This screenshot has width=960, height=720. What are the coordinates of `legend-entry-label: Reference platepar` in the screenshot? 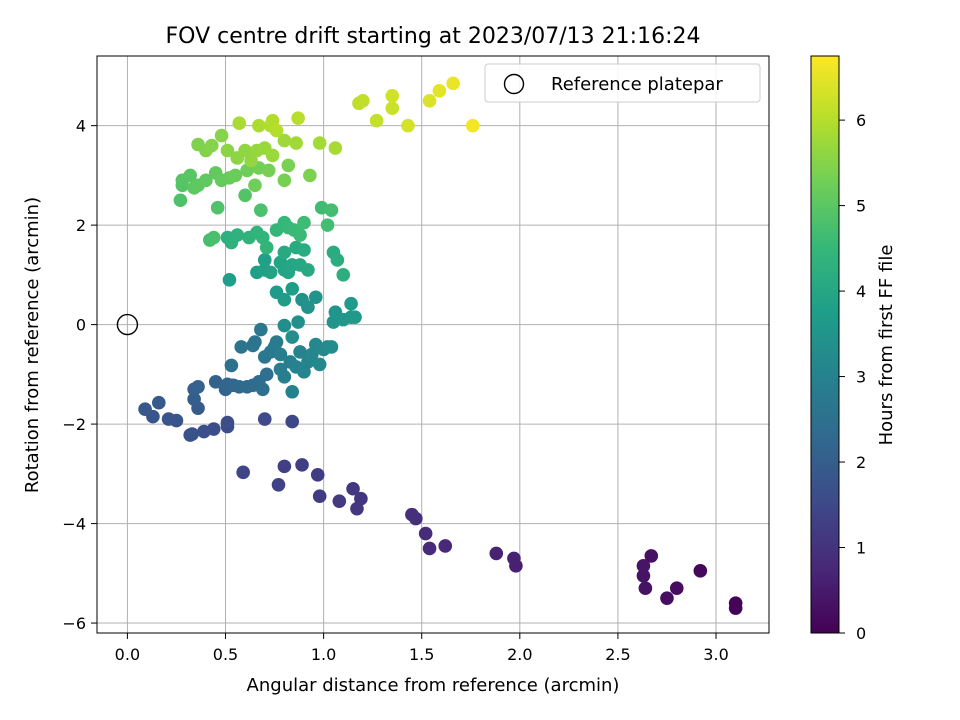 It's located at (637, 84).